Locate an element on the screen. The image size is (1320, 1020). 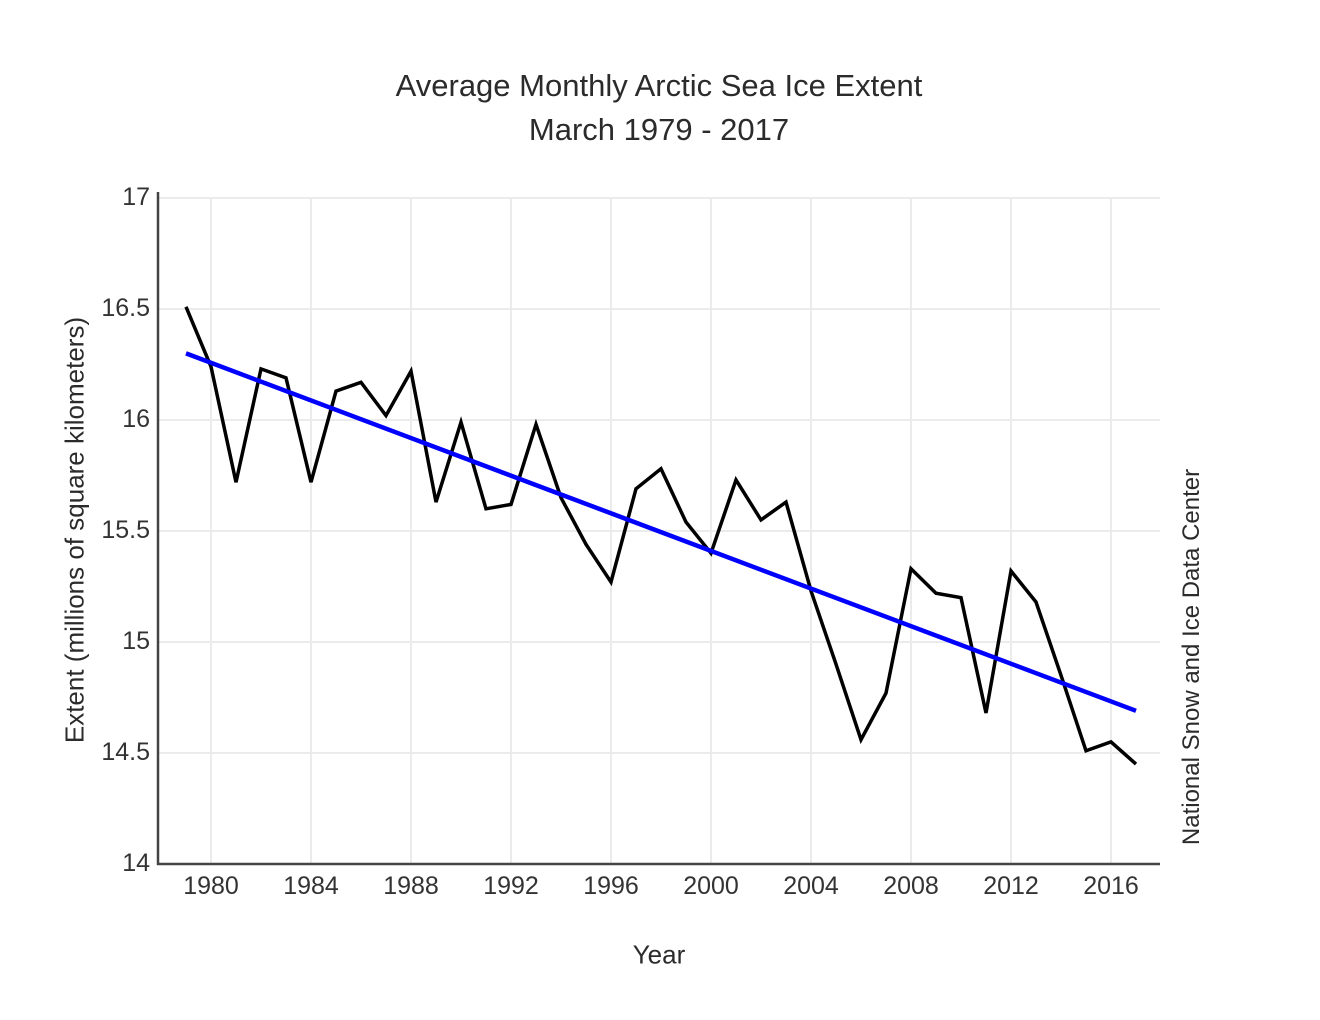
y-tick-label: 17 is located at coordinates (136, 196).